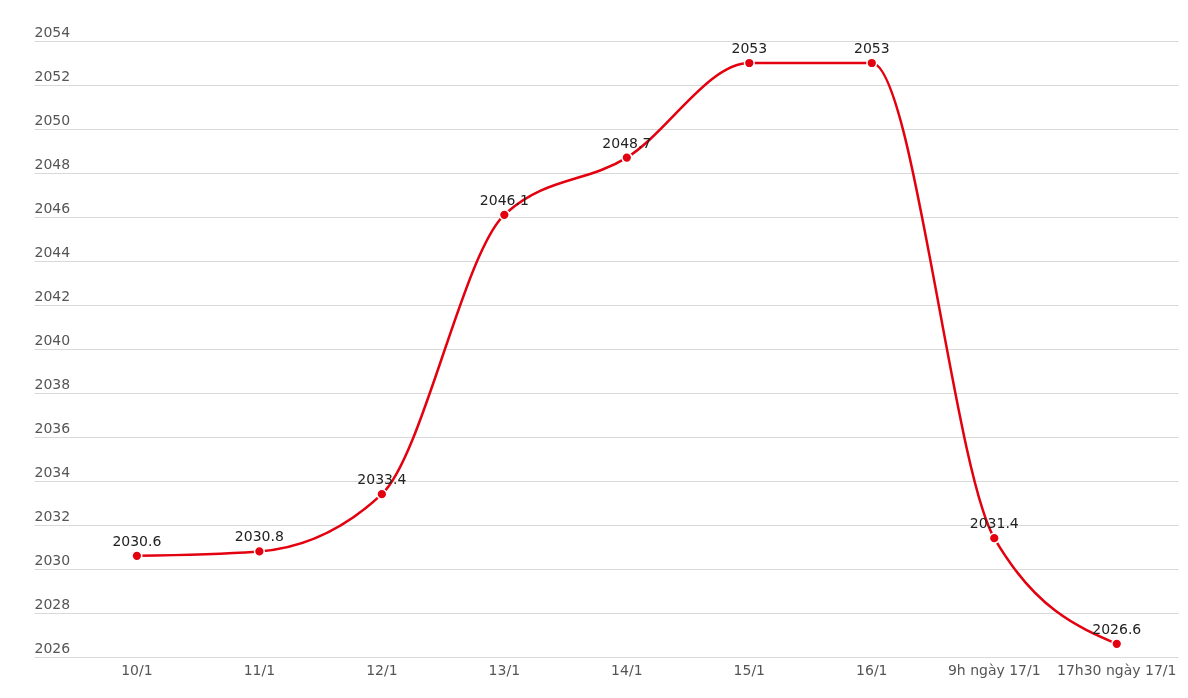  I want to click on y-tick-label: 2042, so click(52, 295).